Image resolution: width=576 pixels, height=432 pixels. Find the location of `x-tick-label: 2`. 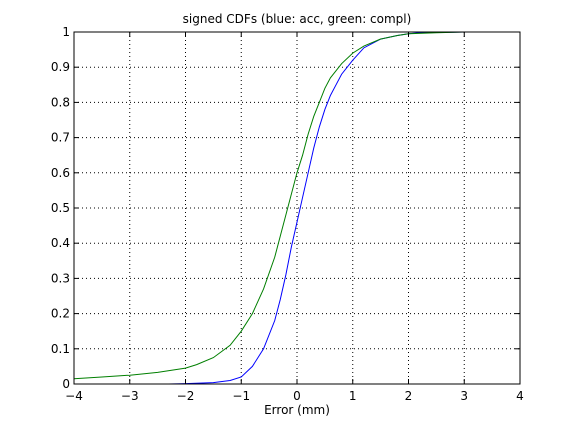

x-tick-label: 2 is located at coordinates (409, 396).